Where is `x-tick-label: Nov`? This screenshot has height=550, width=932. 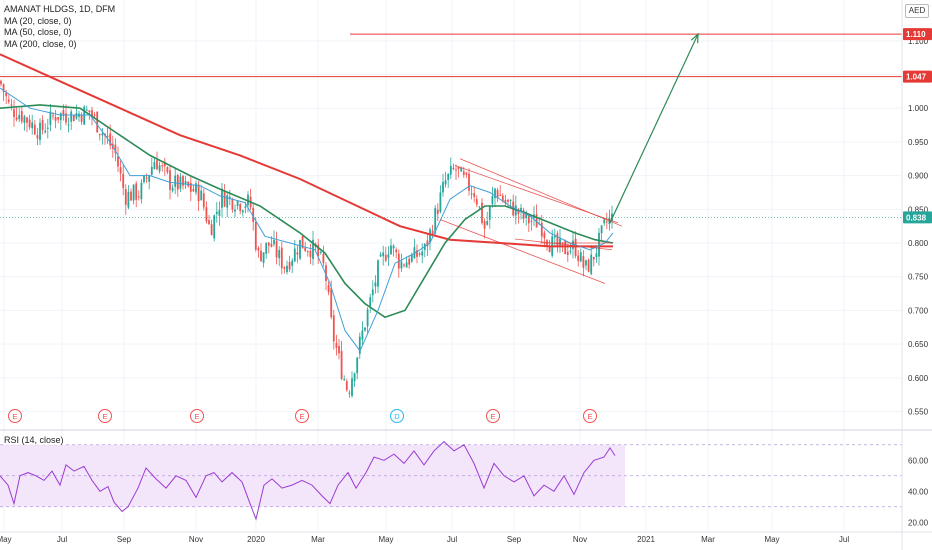 x-tick-label: Nov is located at coordinates (196, 539).